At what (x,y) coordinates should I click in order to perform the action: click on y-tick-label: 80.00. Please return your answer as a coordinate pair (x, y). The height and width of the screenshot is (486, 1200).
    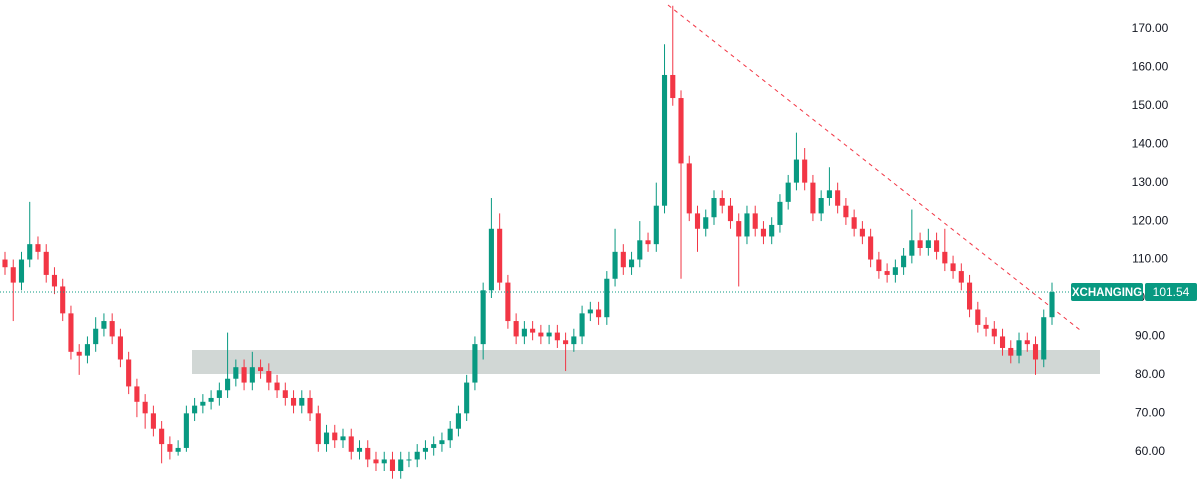
    Looking at the image, I should click on (1150, 374).